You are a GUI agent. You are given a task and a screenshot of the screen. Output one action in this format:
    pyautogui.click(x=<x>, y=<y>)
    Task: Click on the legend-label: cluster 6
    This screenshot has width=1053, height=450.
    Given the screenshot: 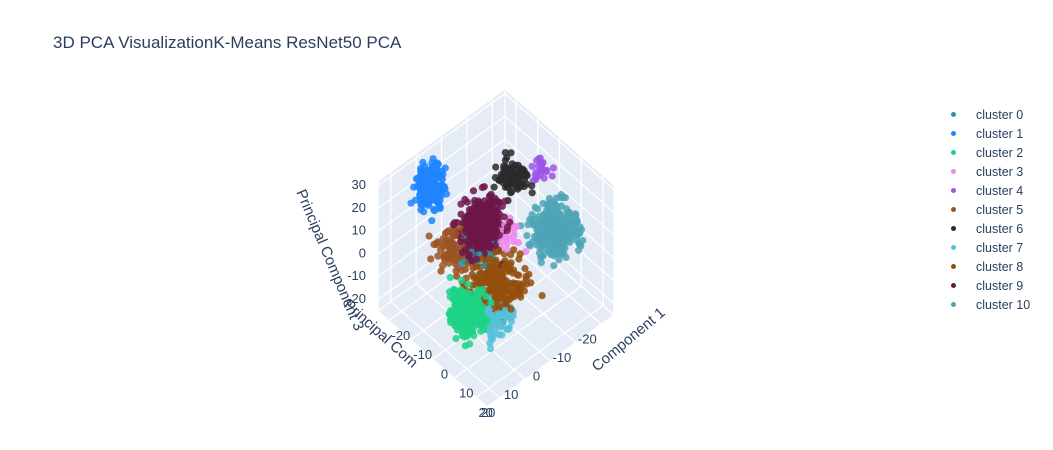 What is the action you would take?
    pyautogui.click(x=1000, y=228)
    